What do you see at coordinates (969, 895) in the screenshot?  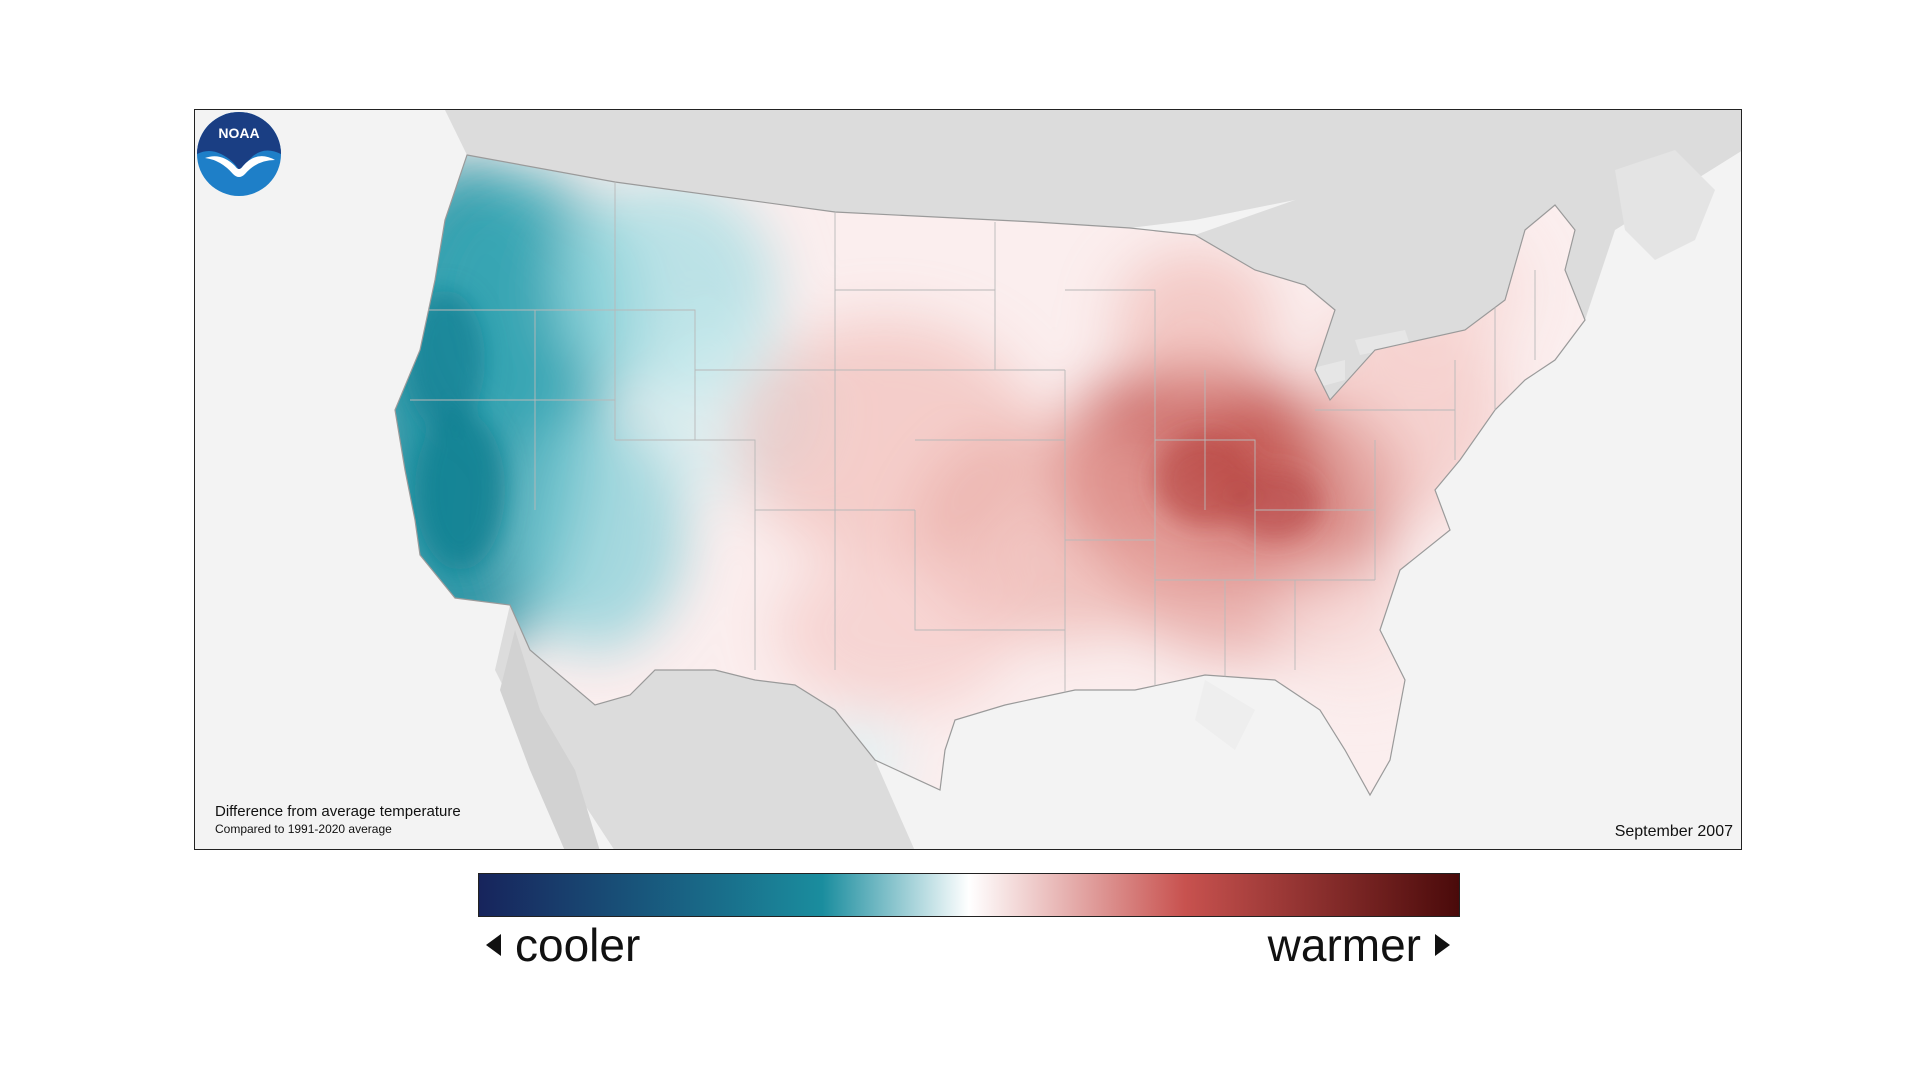 I see `color-scale-bar` at bounding box center [969, 895].